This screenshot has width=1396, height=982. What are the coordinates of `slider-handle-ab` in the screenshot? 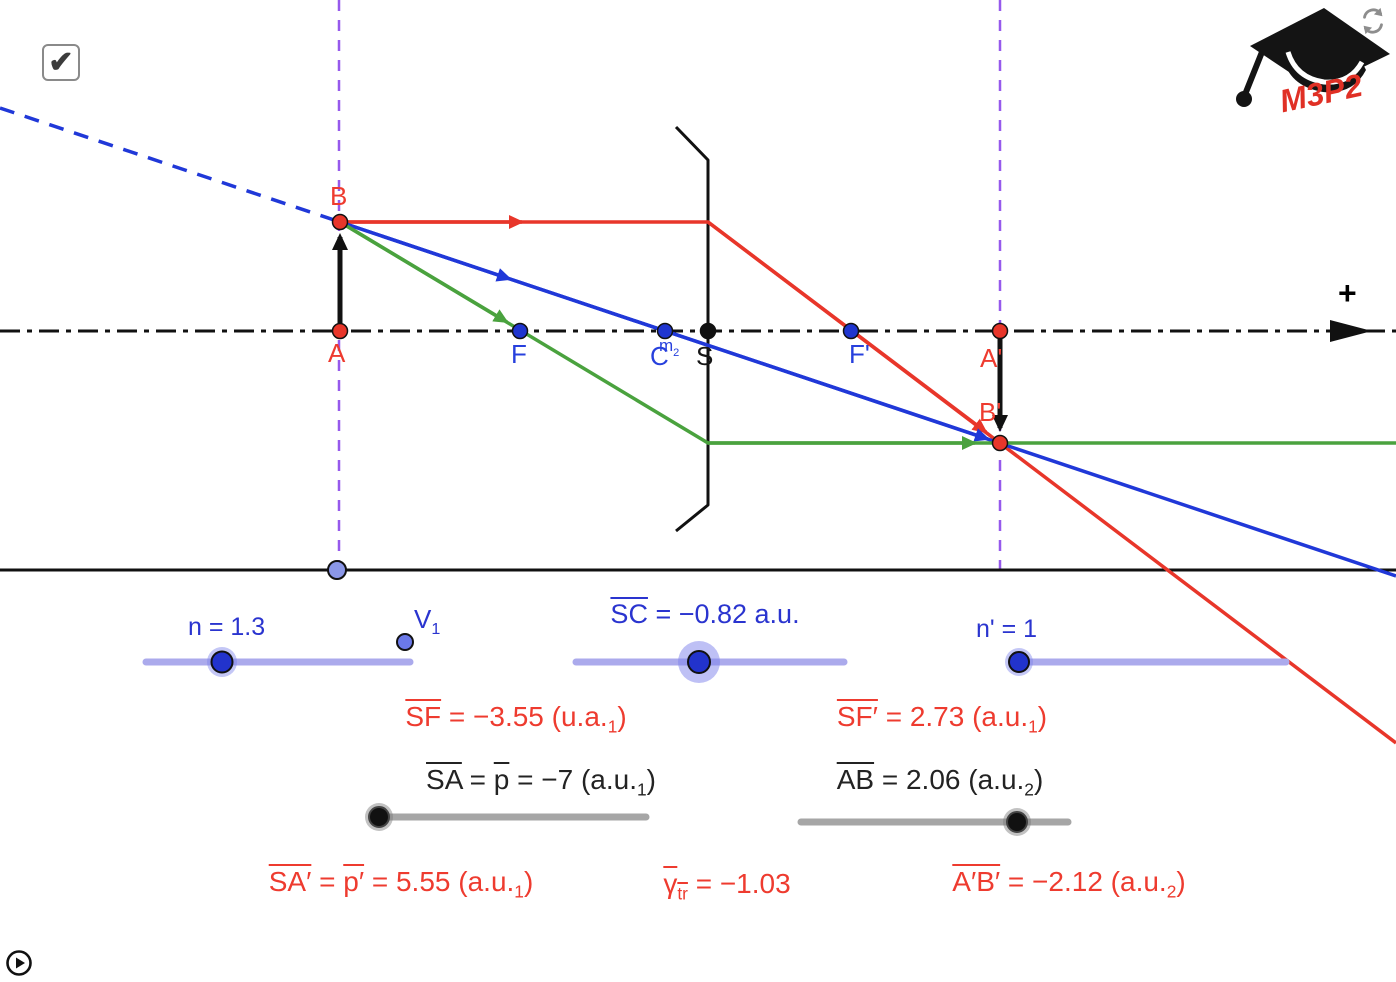 It's located at (1017, 822).